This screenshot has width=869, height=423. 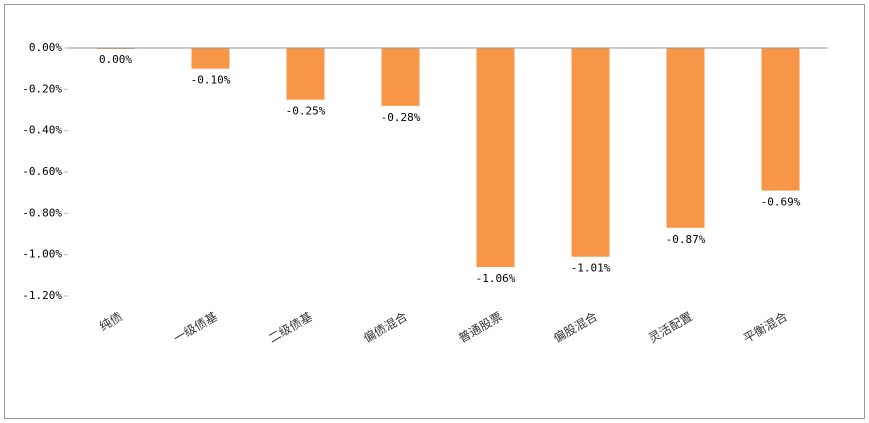 I want to click on data-label: -0.25%, so click(x=306, y=111).